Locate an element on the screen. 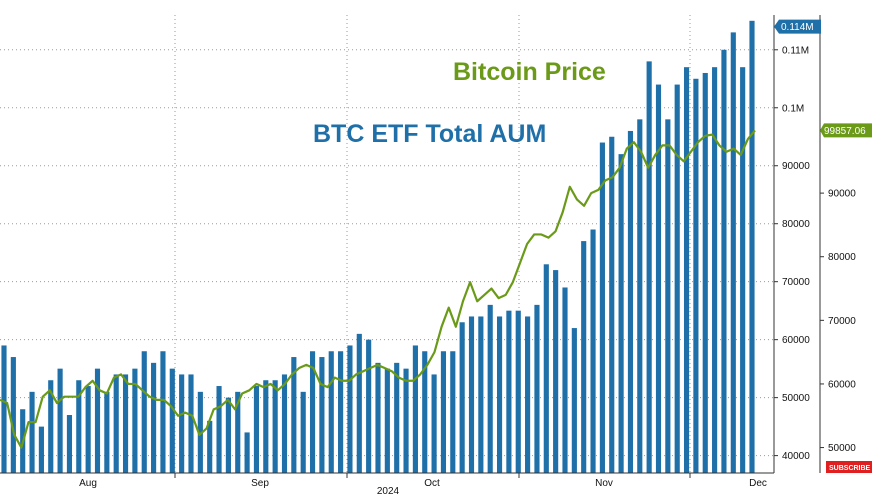 The height and width of the screenshot is (495, 872). x-tick-label: Aug is located at coordinates (88, 483).